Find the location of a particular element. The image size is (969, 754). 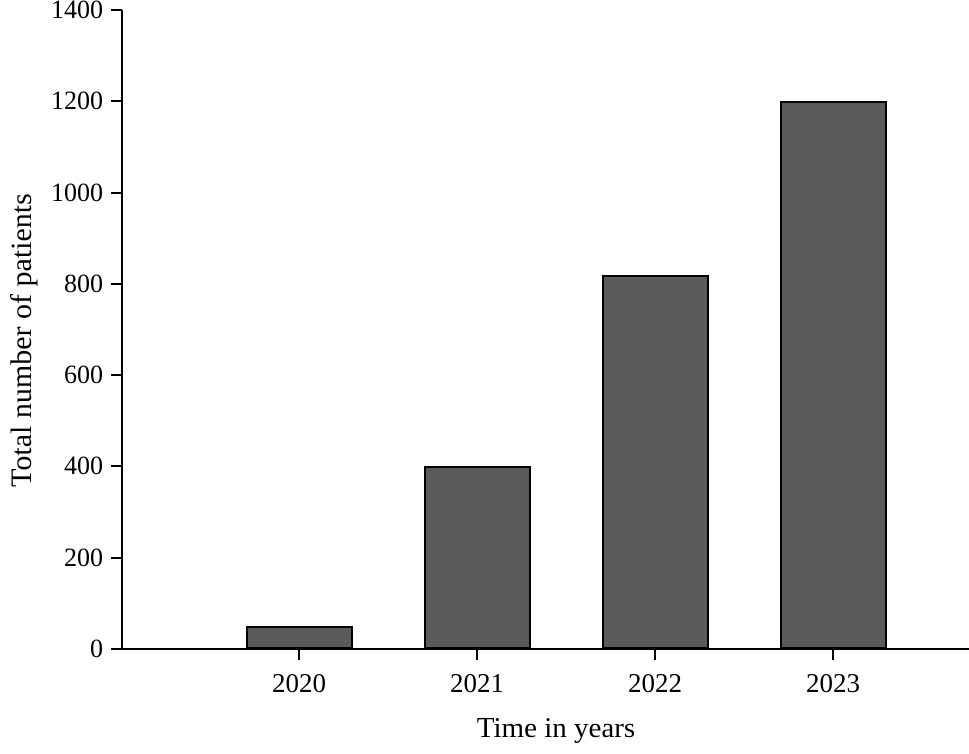

bar-2022 is located at coordinates (655, 462).